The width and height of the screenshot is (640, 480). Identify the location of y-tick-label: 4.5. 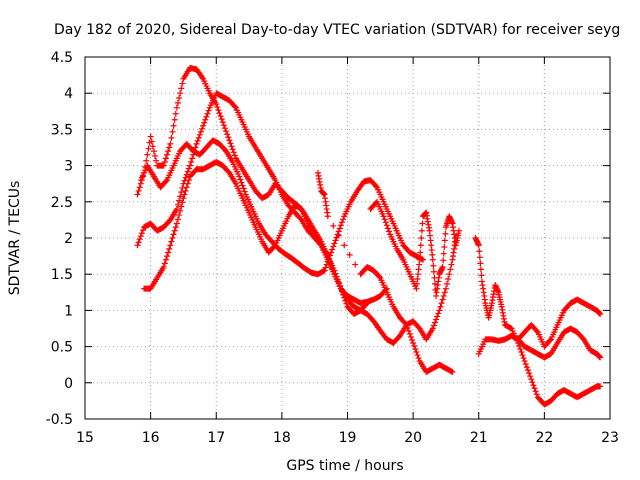
(62, 58).